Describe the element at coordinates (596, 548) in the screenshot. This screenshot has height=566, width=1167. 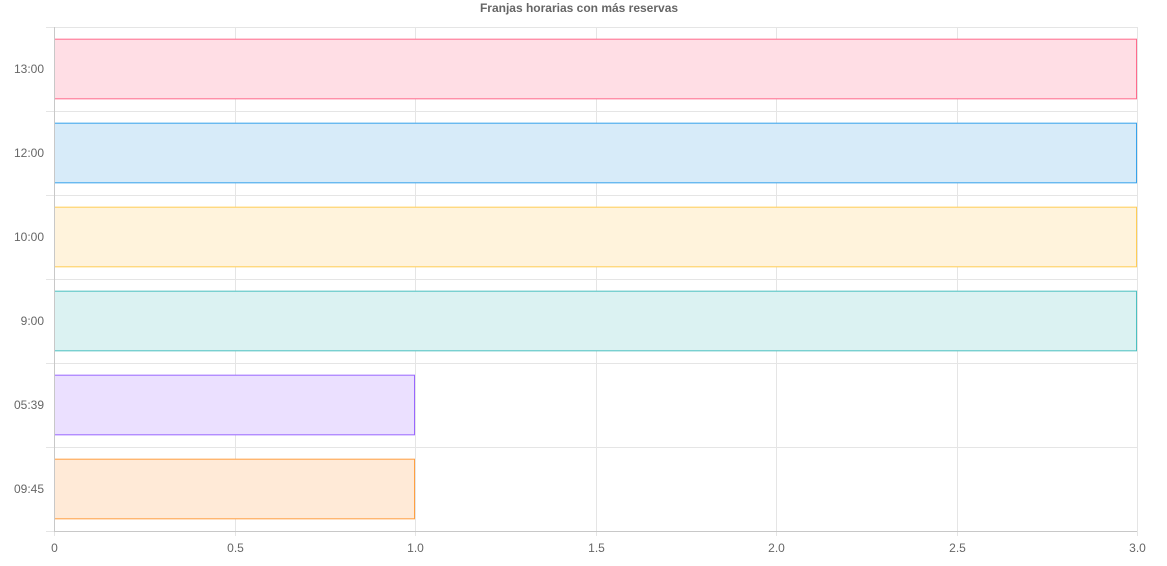
I see `x-tick-label: 1.5` at that location.